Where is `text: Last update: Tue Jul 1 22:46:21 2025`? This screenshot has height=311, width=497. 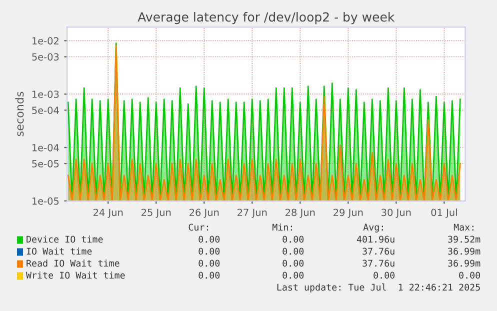
text: Last update: Tue Jul 1 22:46:21 2025 is located at coordinates (378, 288).